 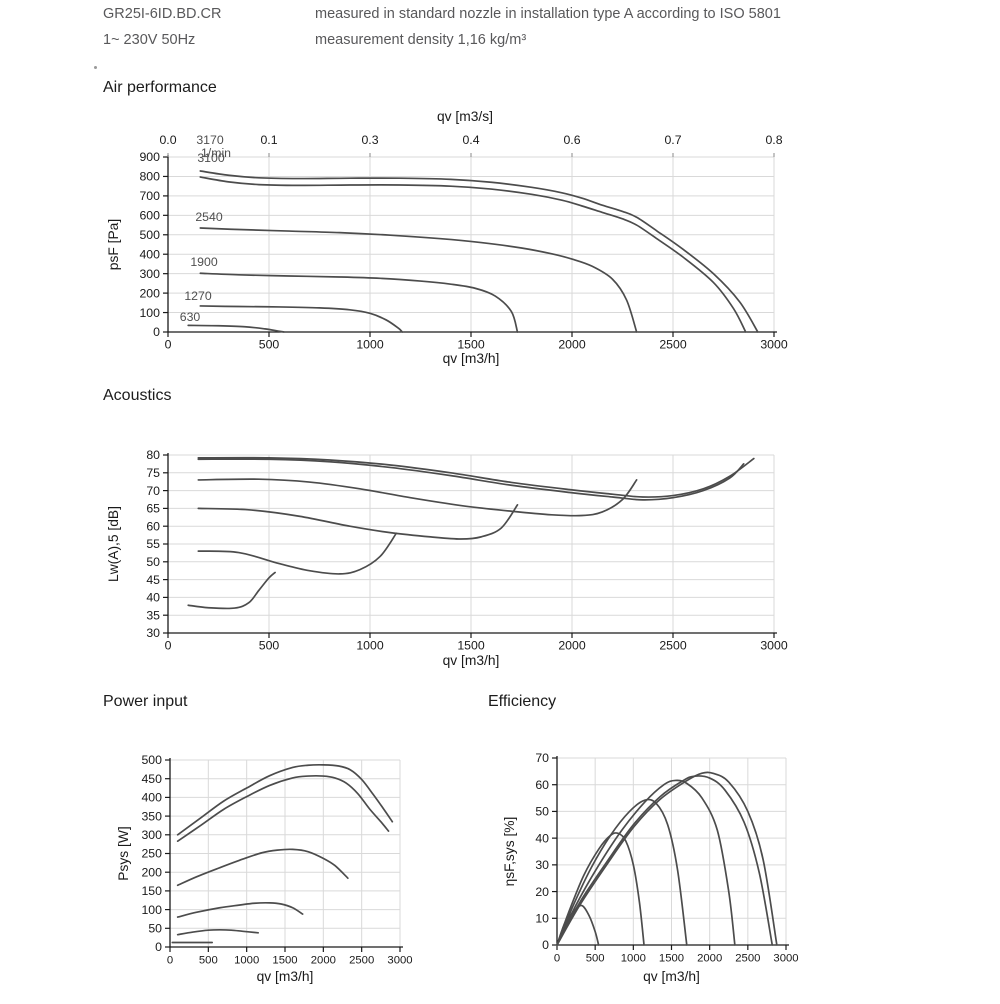 What do you see at coordinates (153, 580) in the screenshot?
I see `y-tick-label: 45` at bounding box center [153, 580].